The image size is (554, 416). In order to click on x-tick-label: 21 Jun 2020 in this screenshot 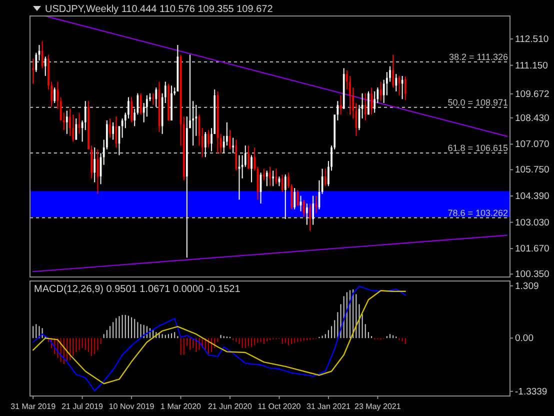, I will do `click(230, 406)`.